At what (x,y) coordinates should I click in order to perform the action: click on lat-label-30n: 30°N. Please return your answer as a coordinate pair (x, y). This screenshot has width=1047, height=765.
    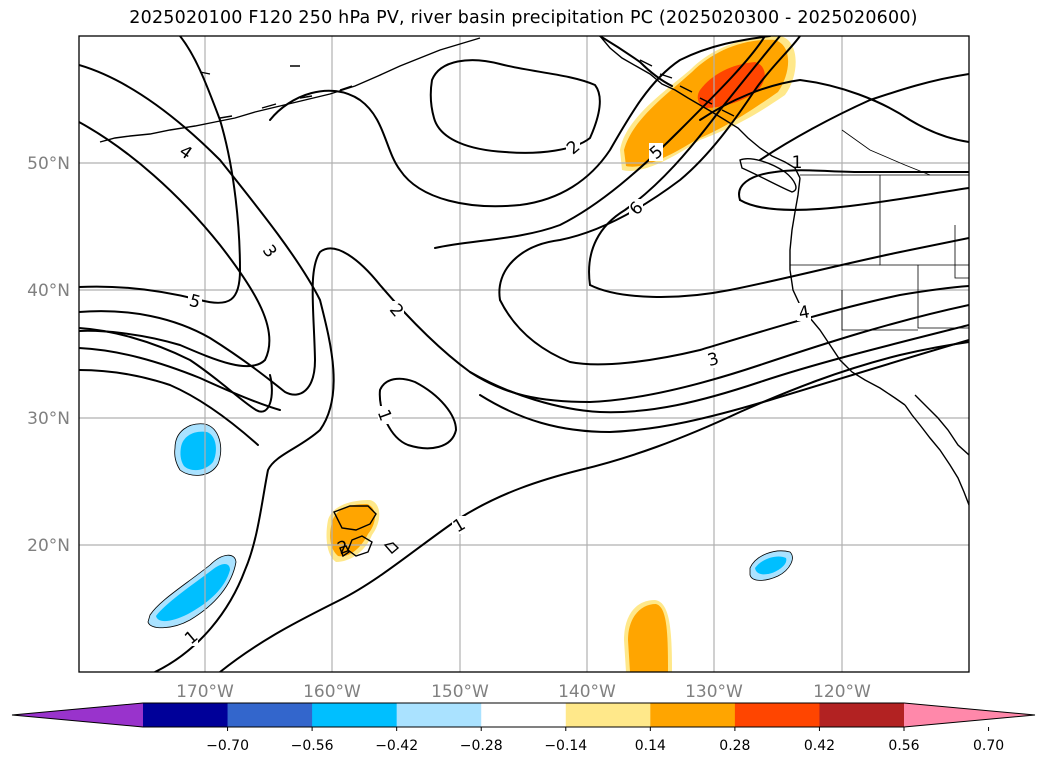
    Looking at the image, I should click on (48, 419).